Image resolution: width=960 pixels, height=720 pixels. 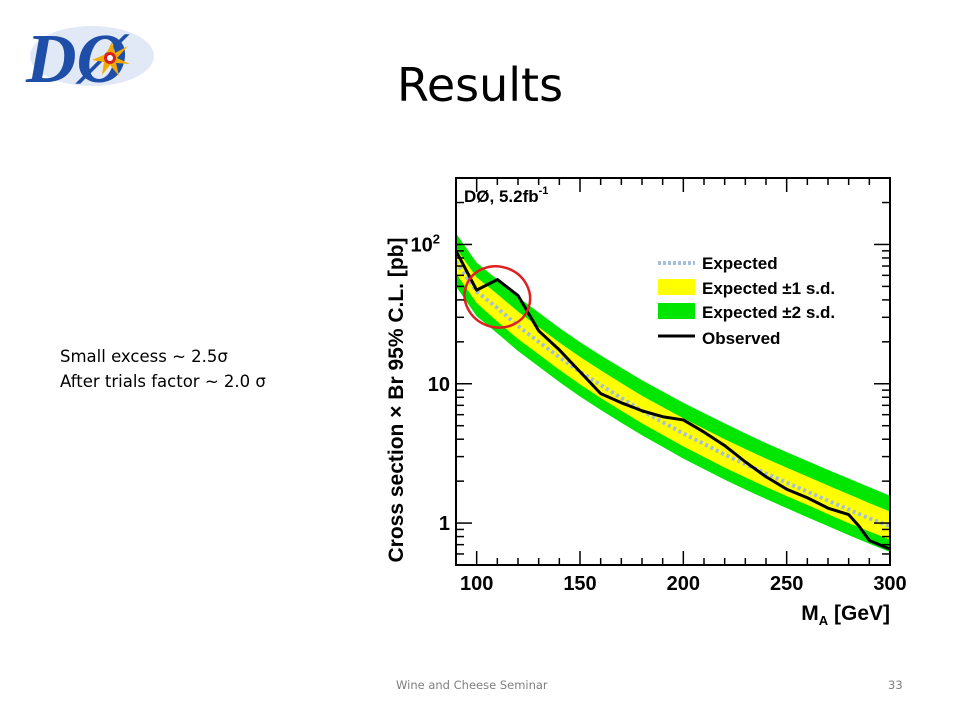 I want to click on x-tick-label: 150, so click(x=579, y=584).